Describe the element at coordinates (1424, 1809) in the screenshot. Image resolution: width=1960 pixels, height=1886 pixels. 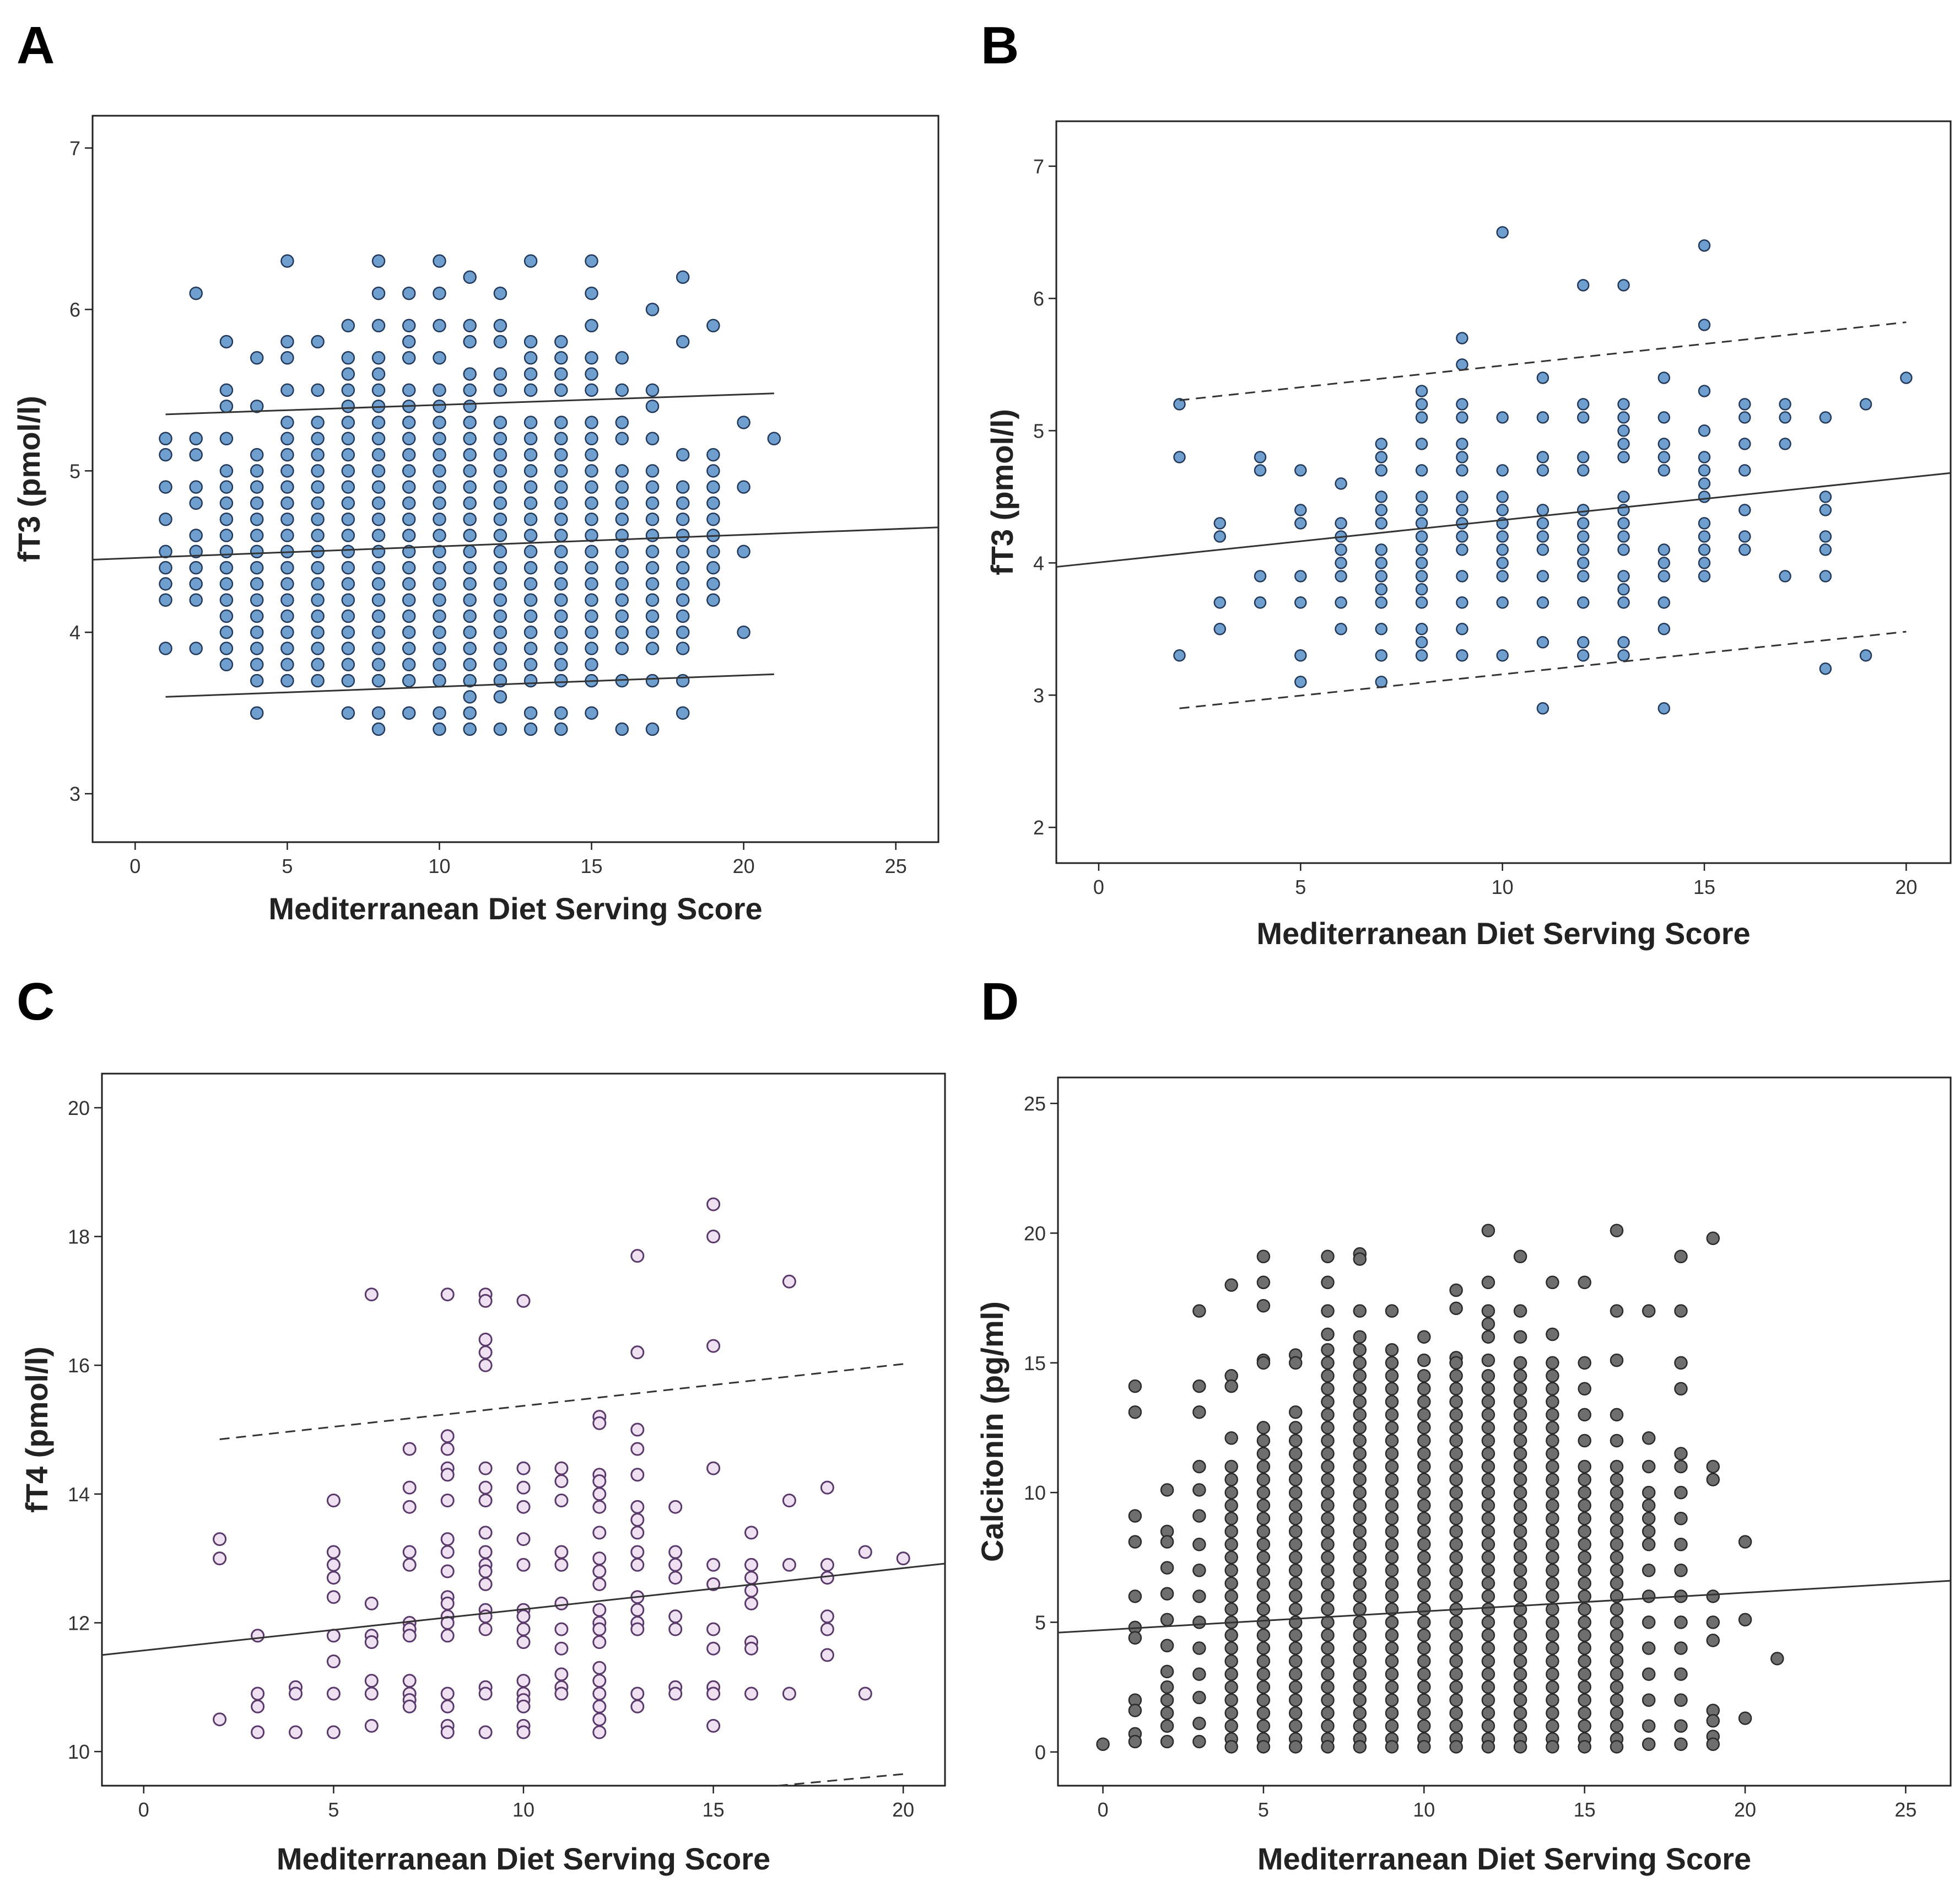
I see `x-tick-label-d-10: 10` at that location.